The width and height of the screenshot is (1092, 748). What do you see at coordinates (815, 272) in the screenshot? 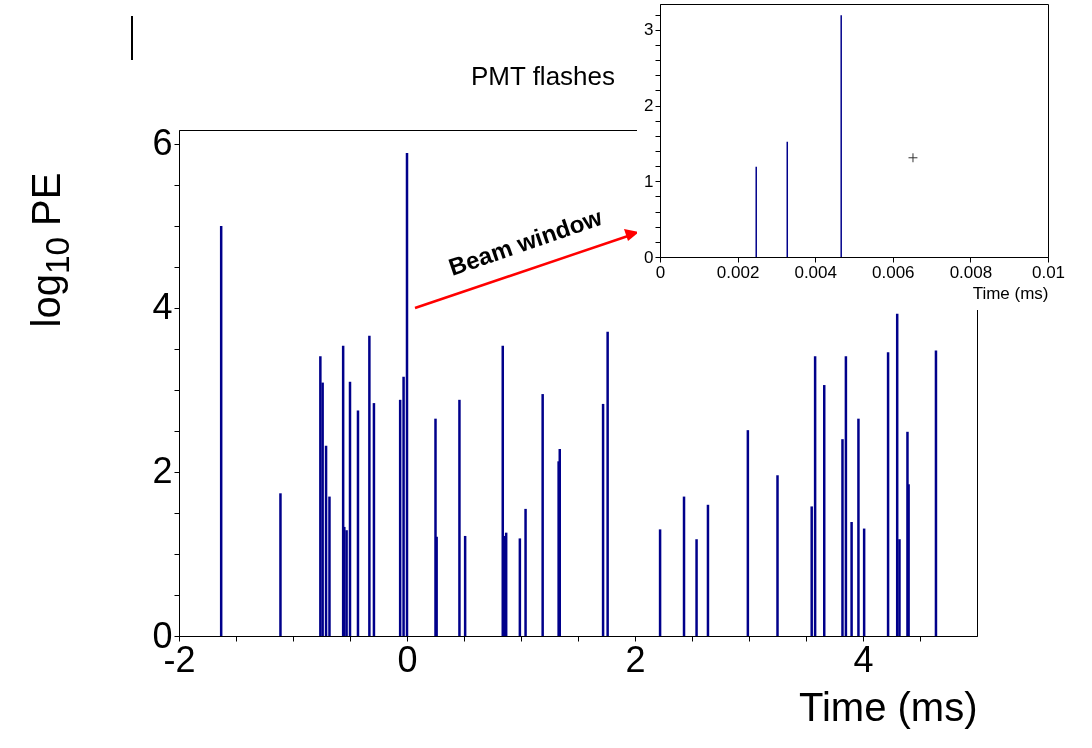
I see `x-tick-label: 0.004` at bounding box center [815, 272].